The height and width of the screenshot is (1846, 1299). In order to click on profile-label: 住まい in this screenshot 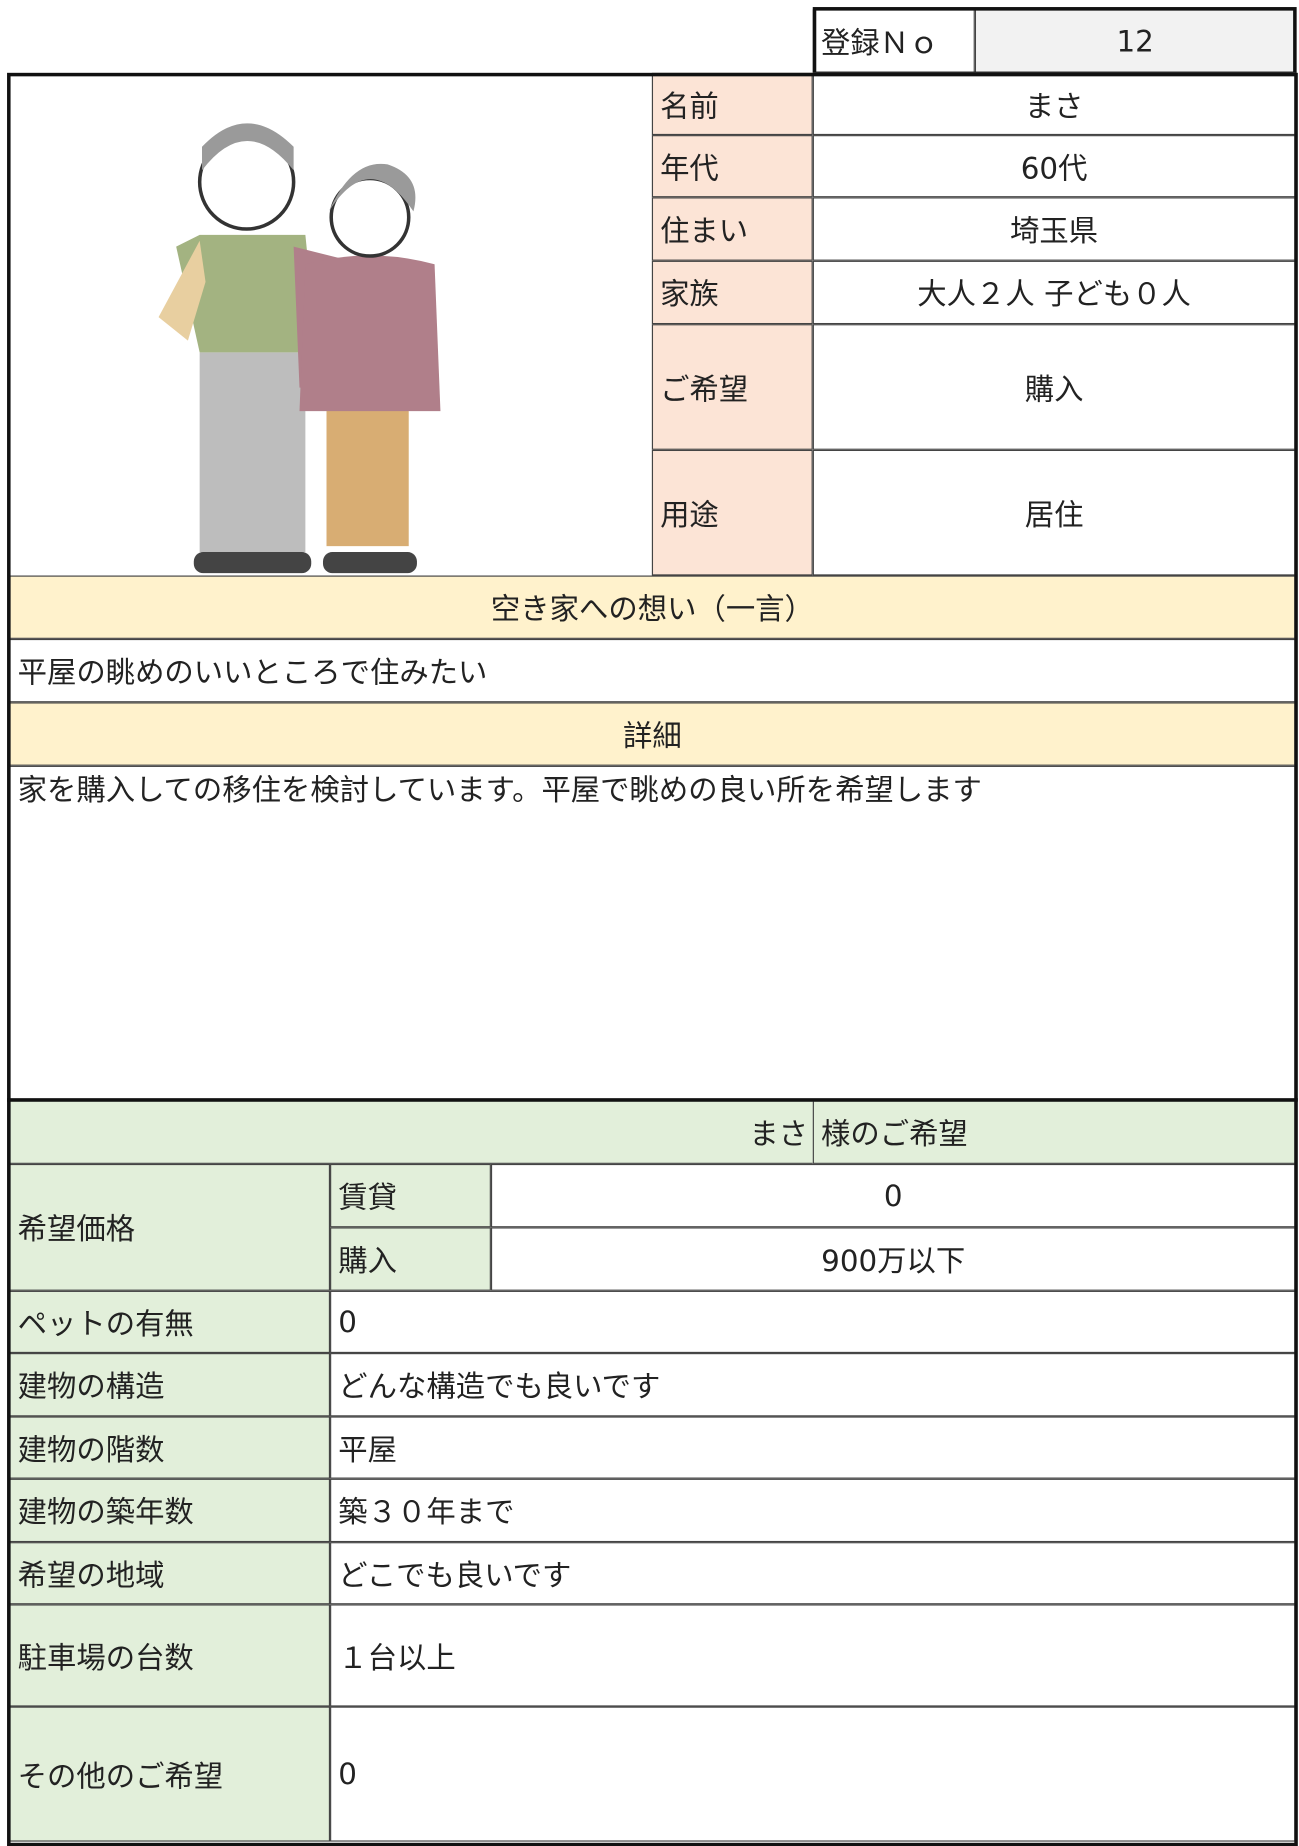, I will do `click(732, 229)`.